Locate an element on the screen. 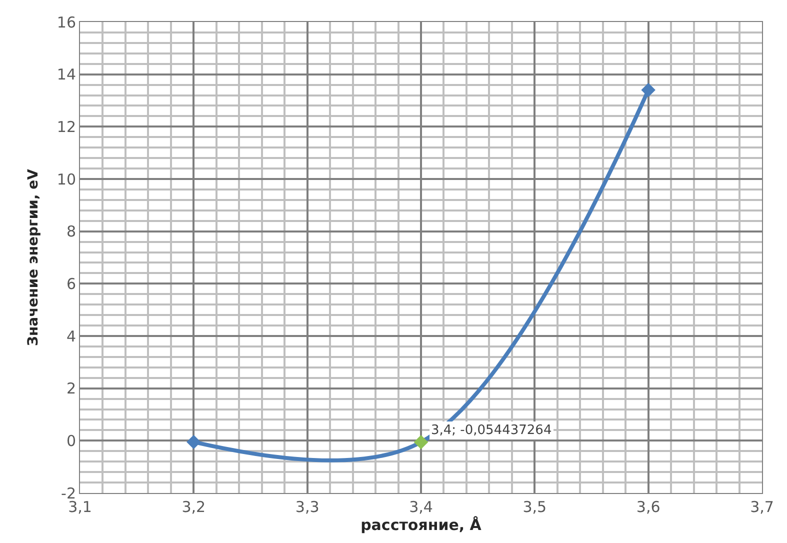 The width and height of the screenshot is (787, 543). y-tick-label: 8 is located at coordinates (71, 231).